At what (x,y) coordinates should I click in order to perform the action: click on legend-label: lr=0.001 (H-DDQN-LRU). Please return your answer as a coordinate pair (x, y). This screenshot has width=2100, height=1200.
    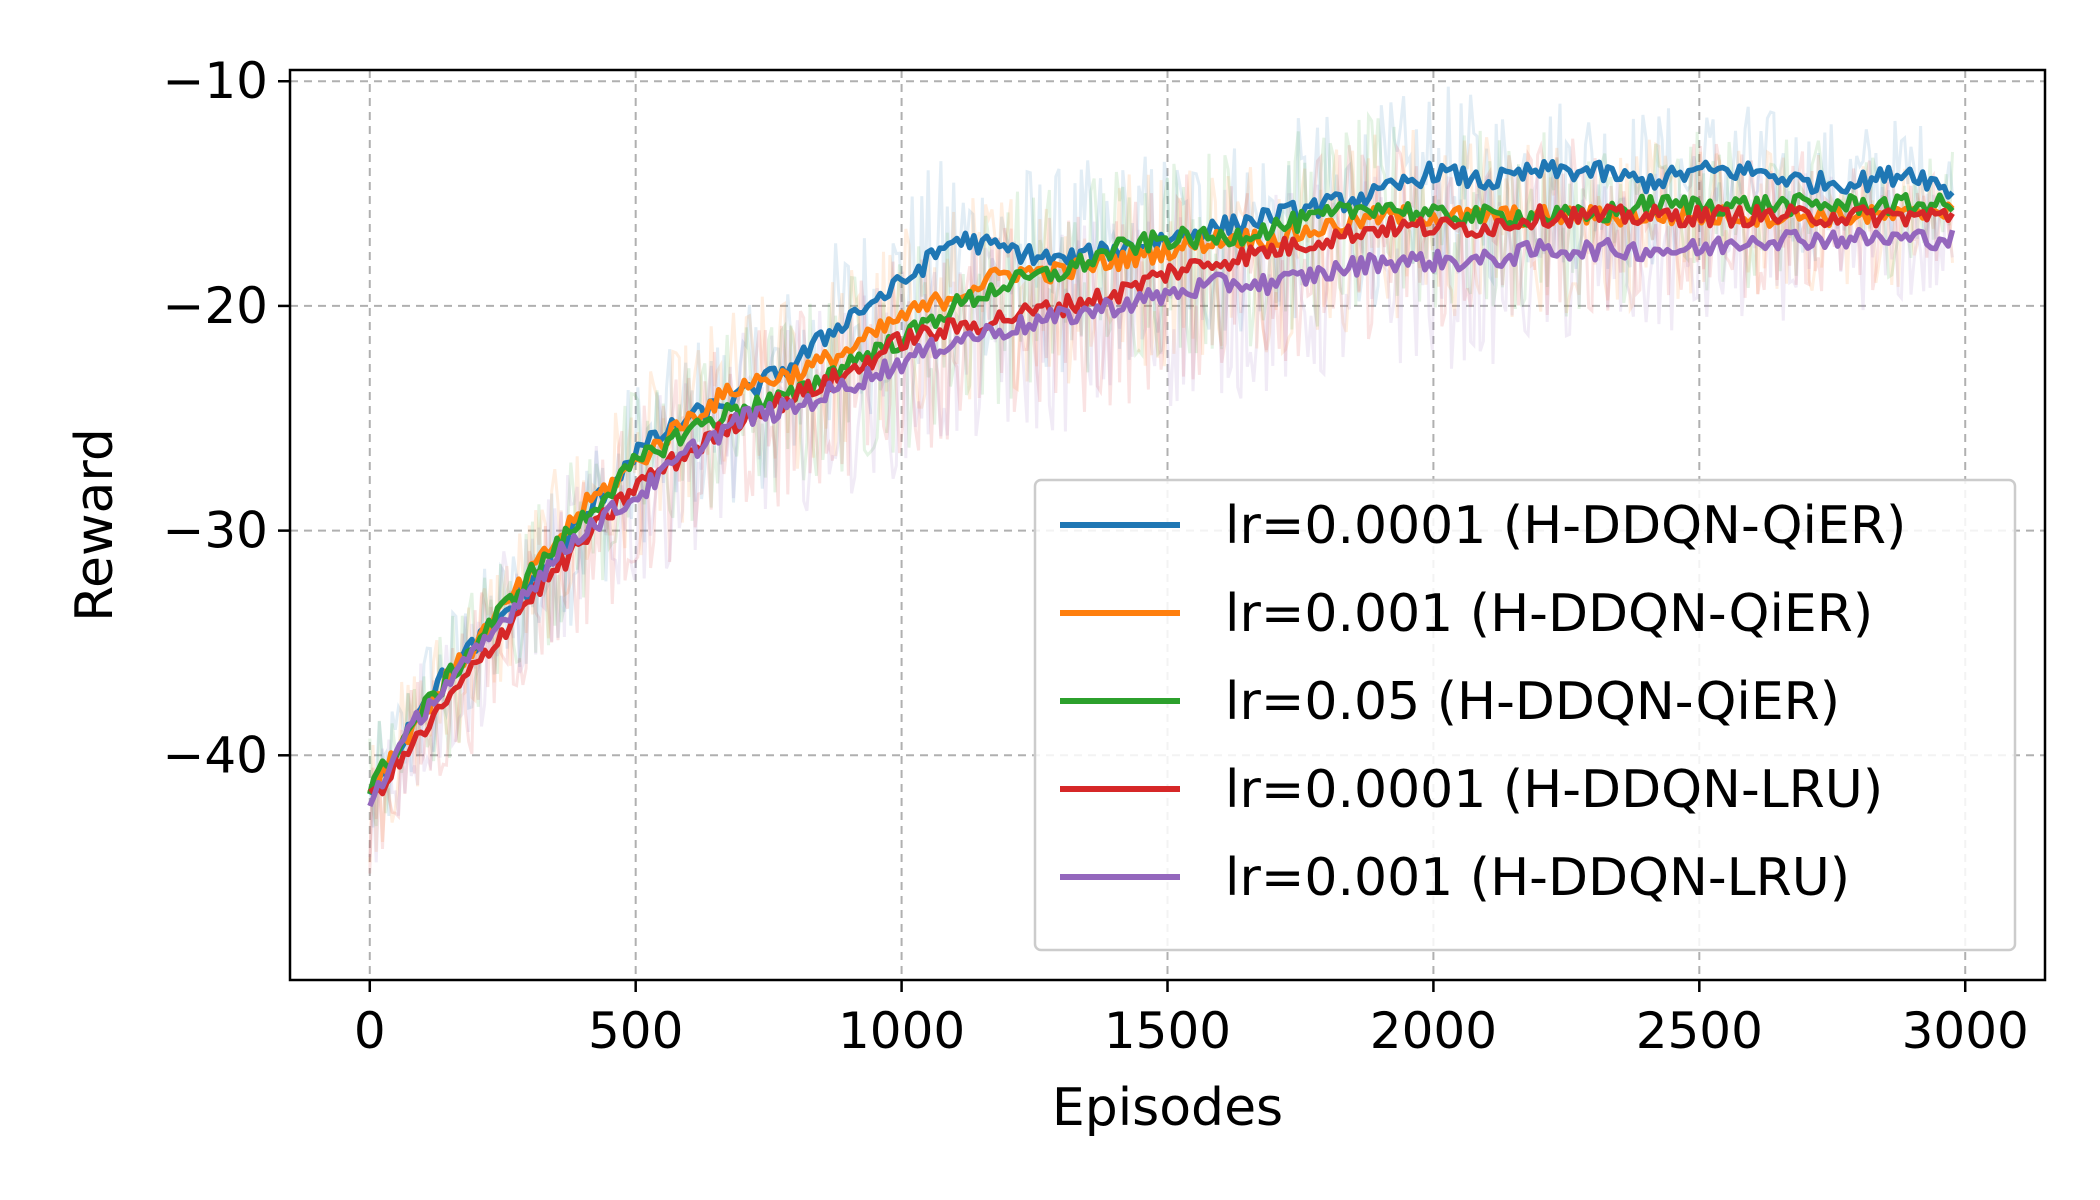
    Looking at the image, I should click on (1537, 878).